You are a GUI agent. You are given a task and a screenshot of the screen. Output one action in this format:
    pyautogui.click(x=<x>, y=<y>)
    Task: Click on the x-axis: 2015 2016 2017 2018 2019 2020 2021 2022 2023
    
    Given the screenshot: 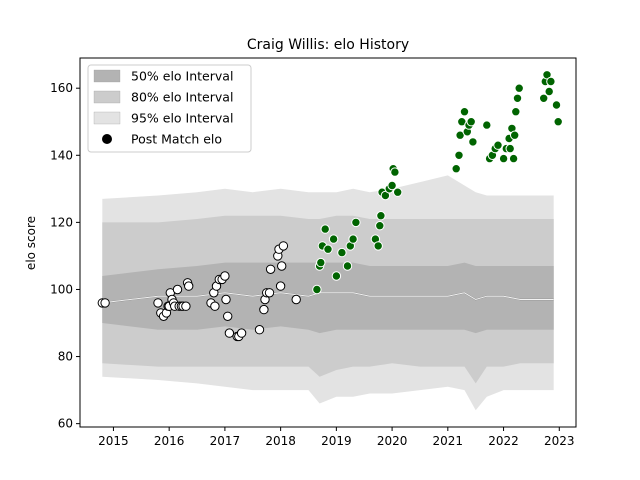 What is the action you would take?
    pyautogui.click(x=336, y=437)
    